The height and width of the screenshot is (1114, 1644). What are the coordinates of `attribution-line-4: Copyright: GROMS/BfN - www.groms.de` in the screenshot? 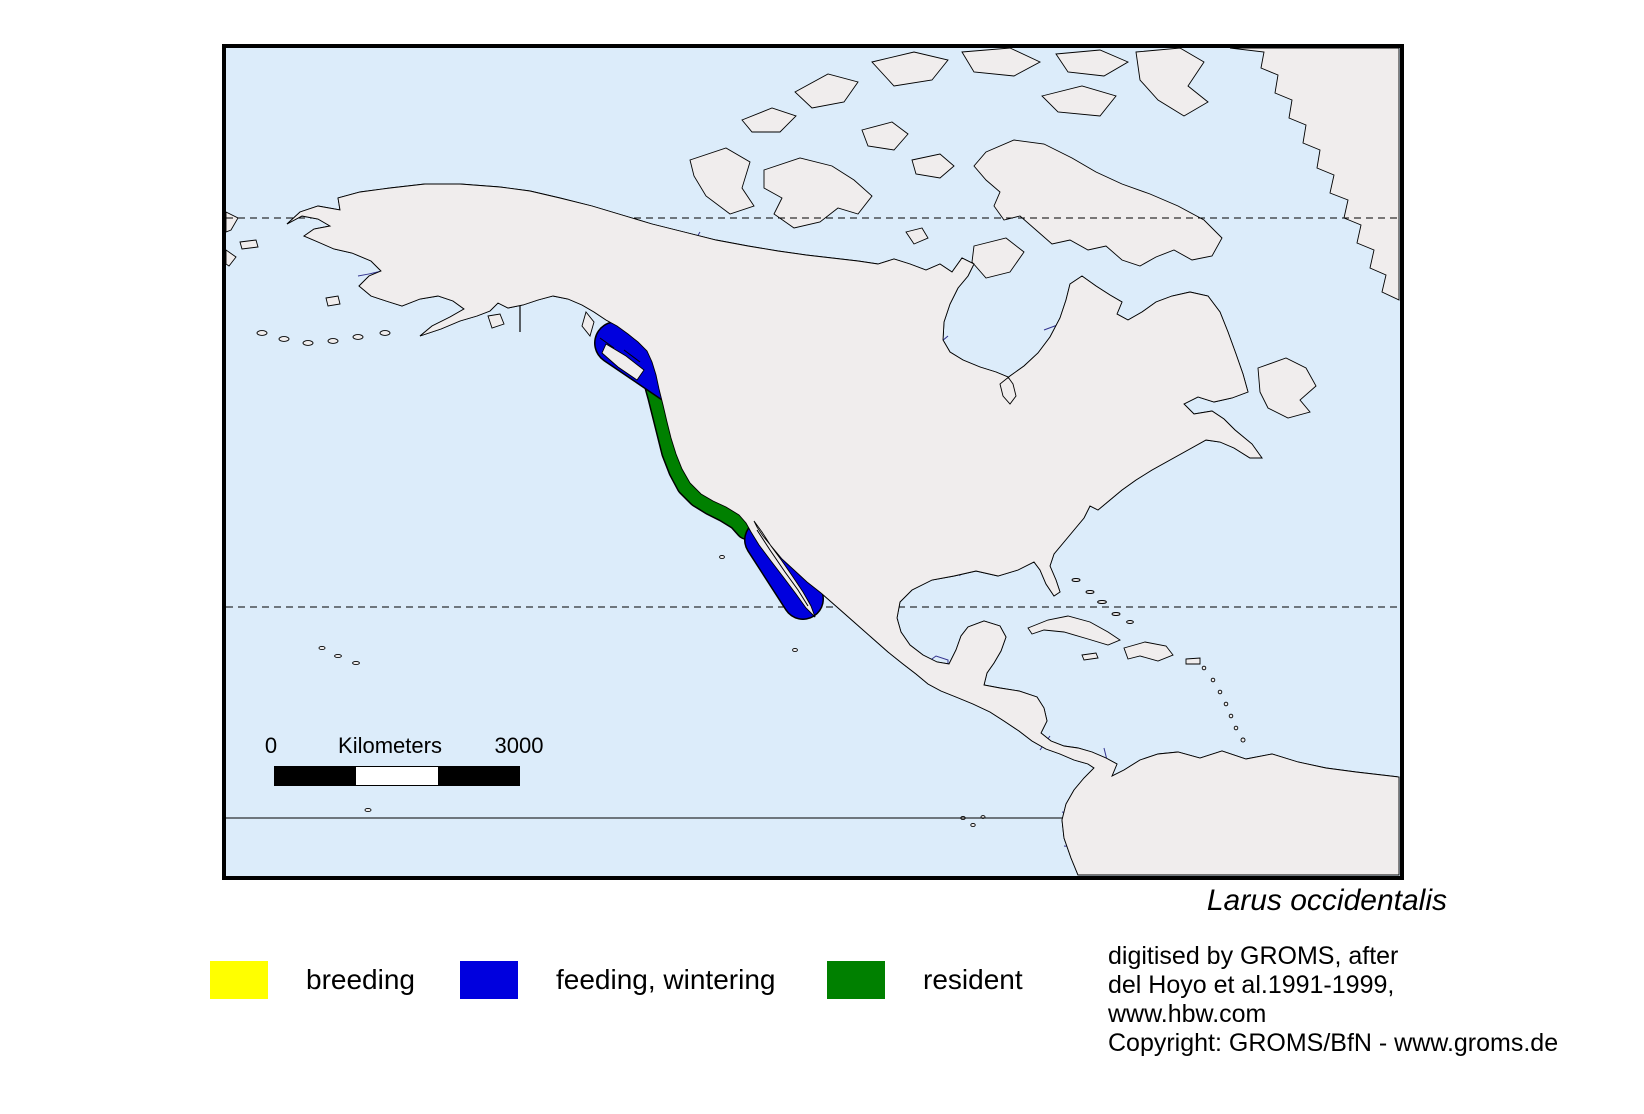 It's located at (1333, 1043).